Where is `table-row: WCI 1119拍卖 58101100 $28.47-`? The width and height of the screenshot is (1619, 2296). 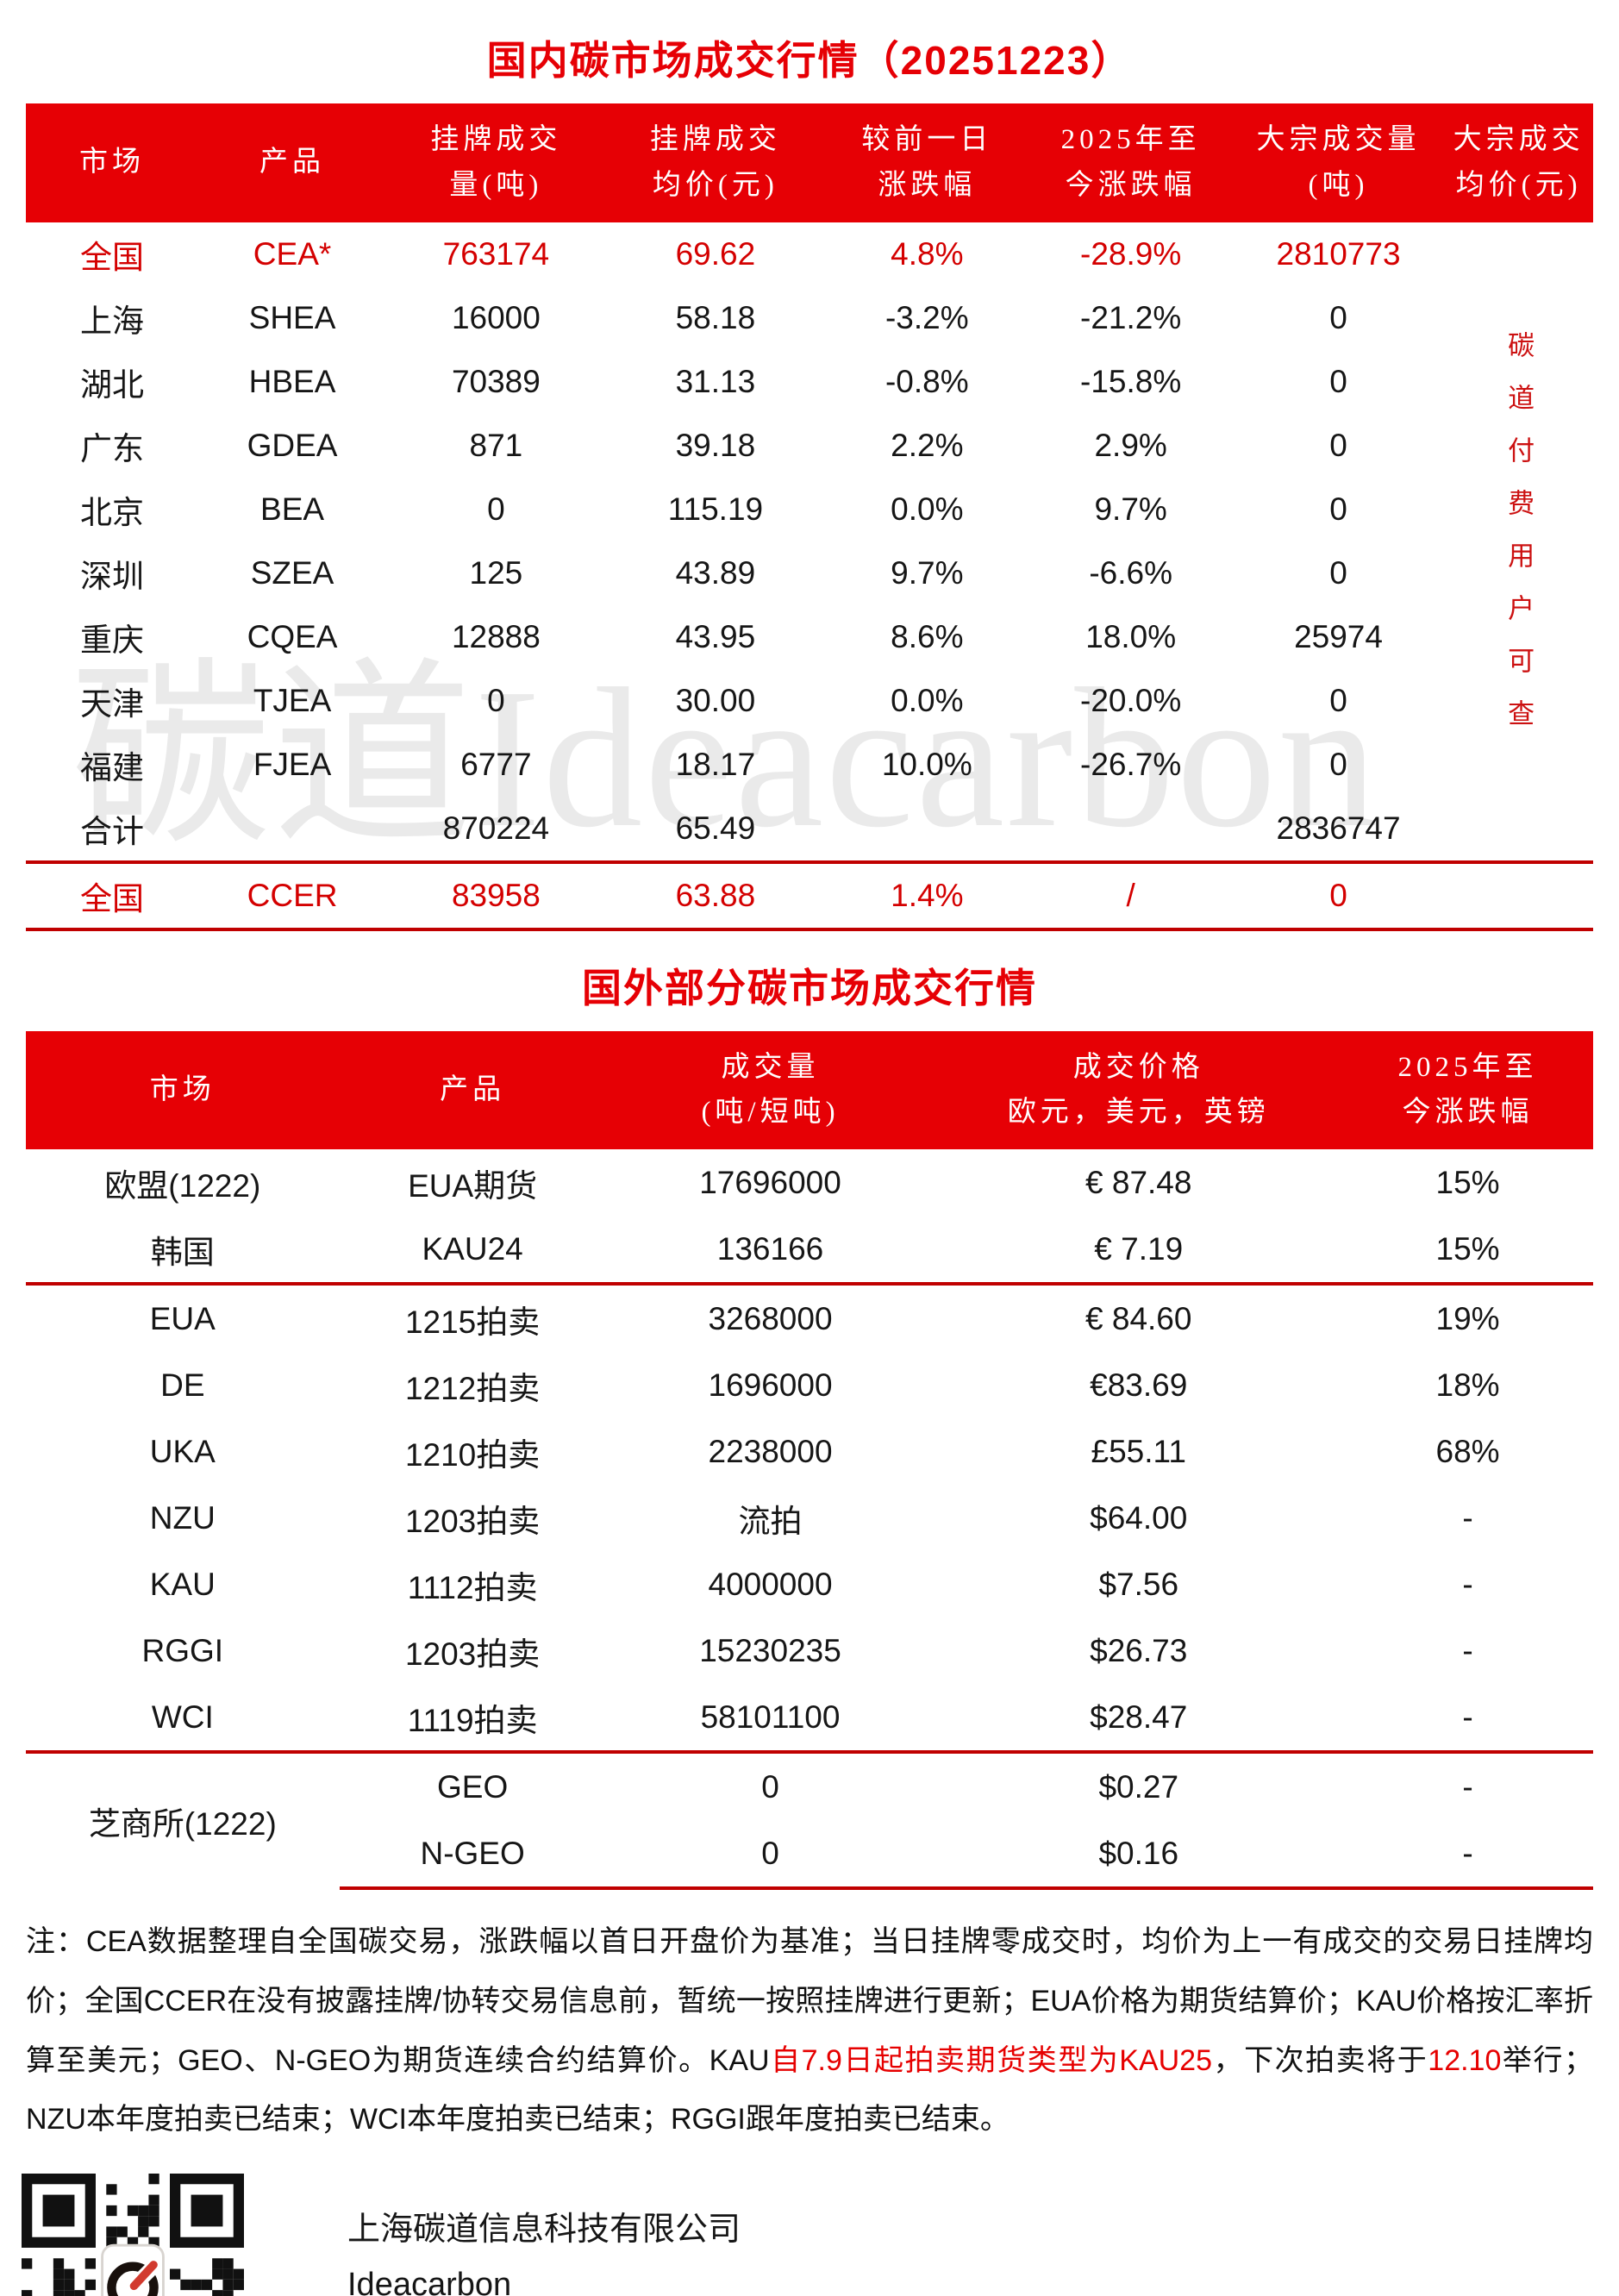
table-row: WCI 1119拍卖 58101100 $28.47- is located at coordinates (809, 1719).